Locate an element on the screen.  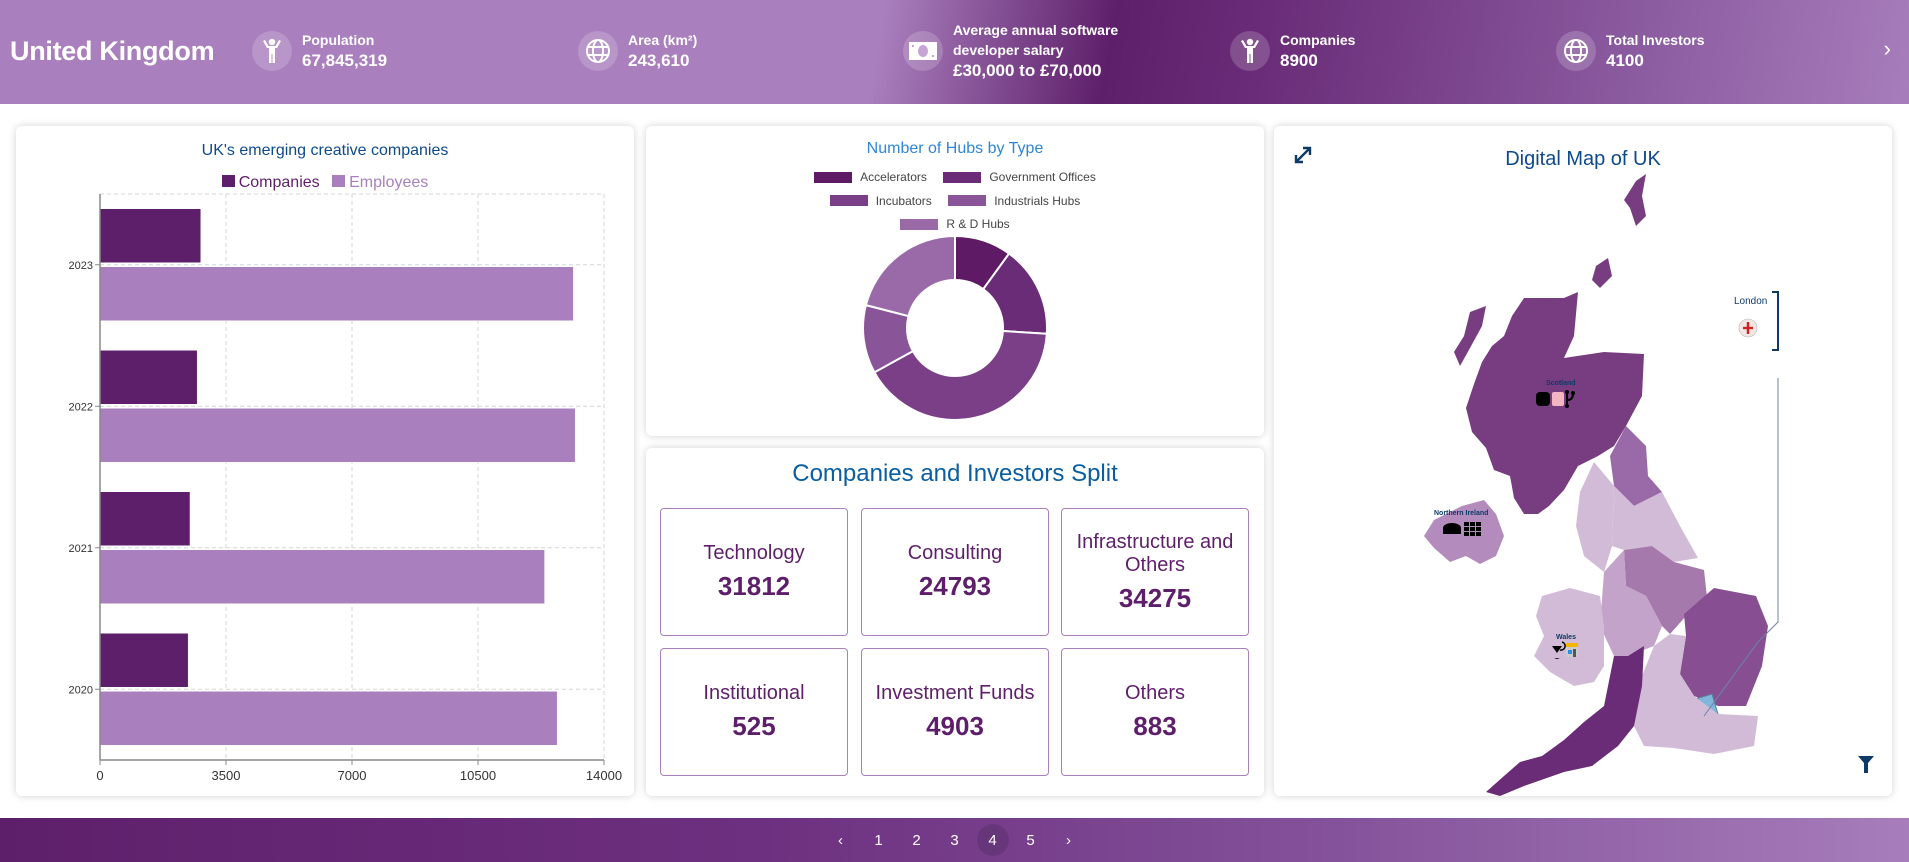
map-label-wales: Wales is located at coordinates (1566, 637).